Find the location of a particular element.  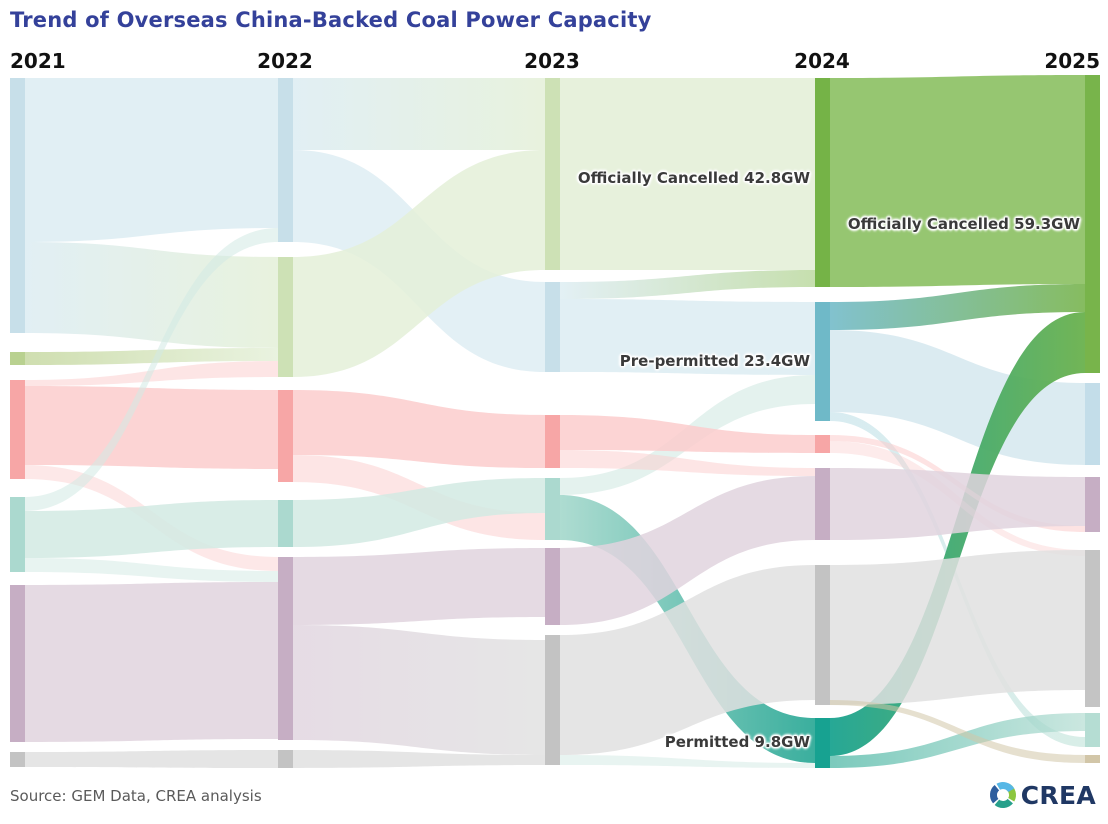

year-tick-2021: 2021 is located at coordinates (38, 61).